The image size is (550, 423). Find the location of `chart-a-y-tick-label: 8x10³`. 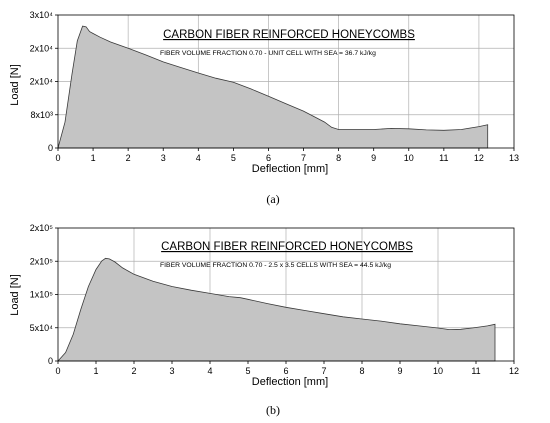

chart-a-y-tick-label: 8x10³ is located at coordinates (41, 115).